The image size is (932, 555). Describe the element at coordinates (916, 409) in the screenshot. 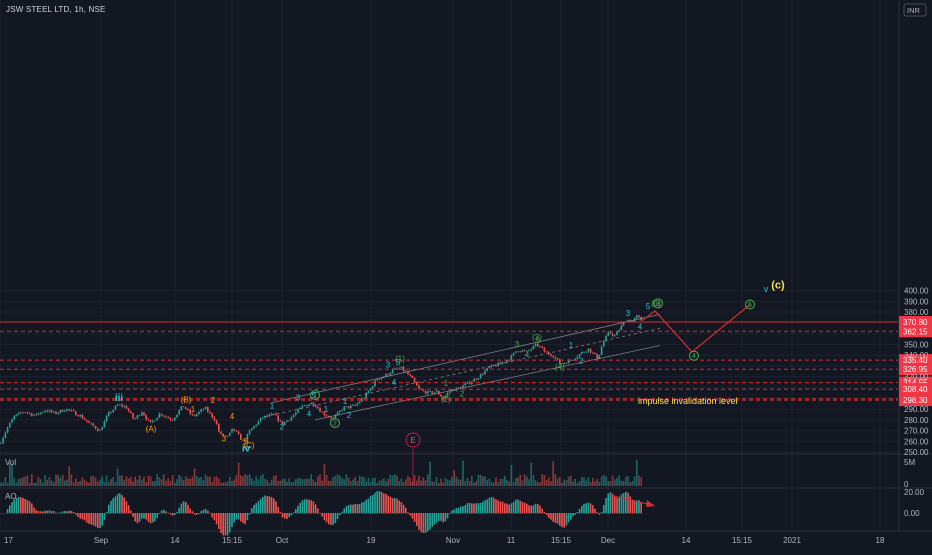

I see `price-axis-tick: 290.00` at that location.